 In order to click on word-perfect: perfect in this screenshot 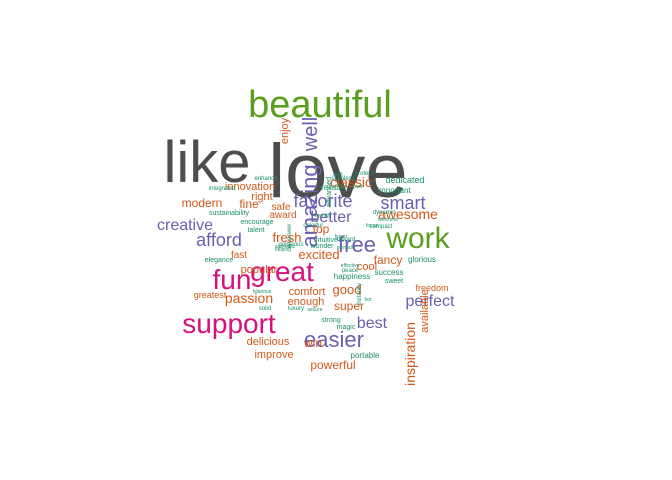, I will do `click(430, 301)`.